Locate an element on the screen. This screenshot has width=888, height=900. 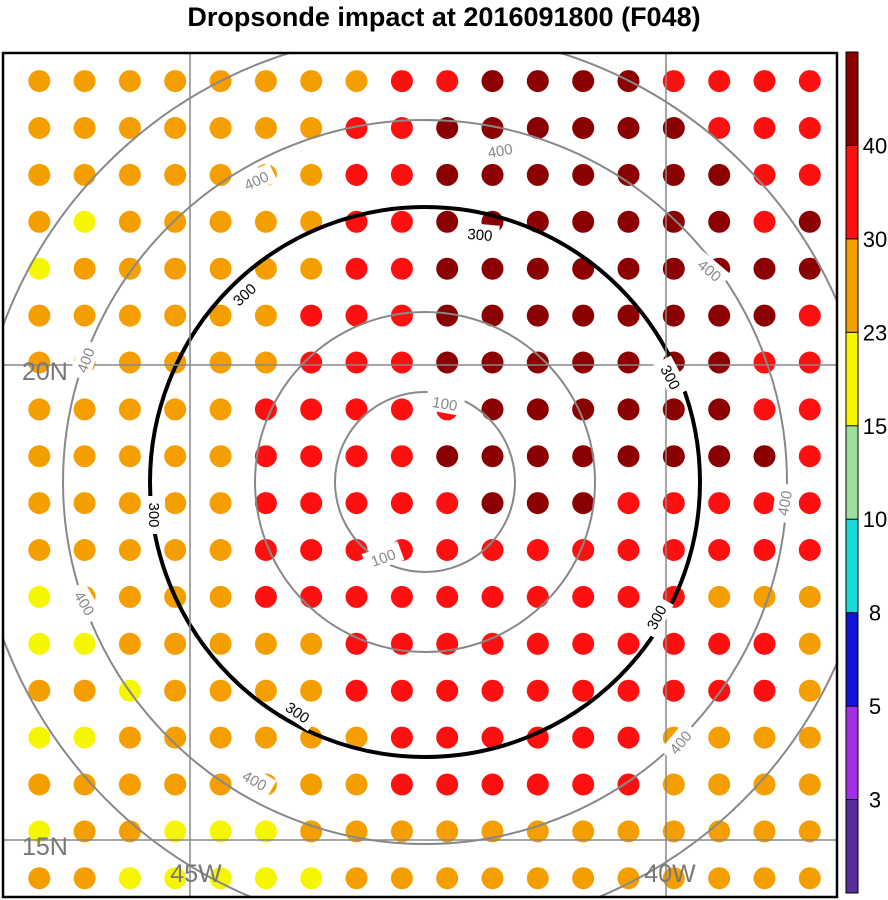
colorbar-tick-label: 10 is located at coordinates (875, 519).